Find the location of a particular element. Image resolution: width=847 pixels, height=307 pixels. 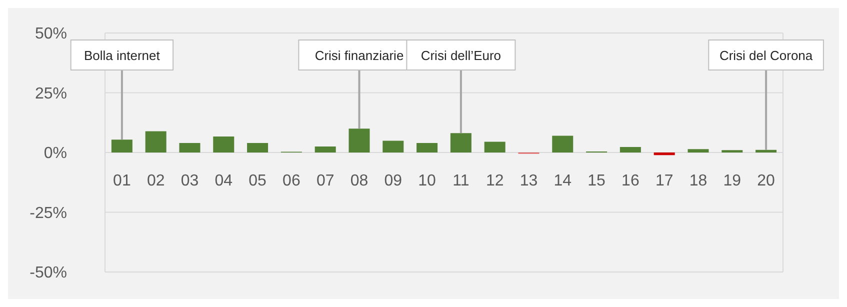

x-tick-label: 06 is located at coordinates (291, 181).